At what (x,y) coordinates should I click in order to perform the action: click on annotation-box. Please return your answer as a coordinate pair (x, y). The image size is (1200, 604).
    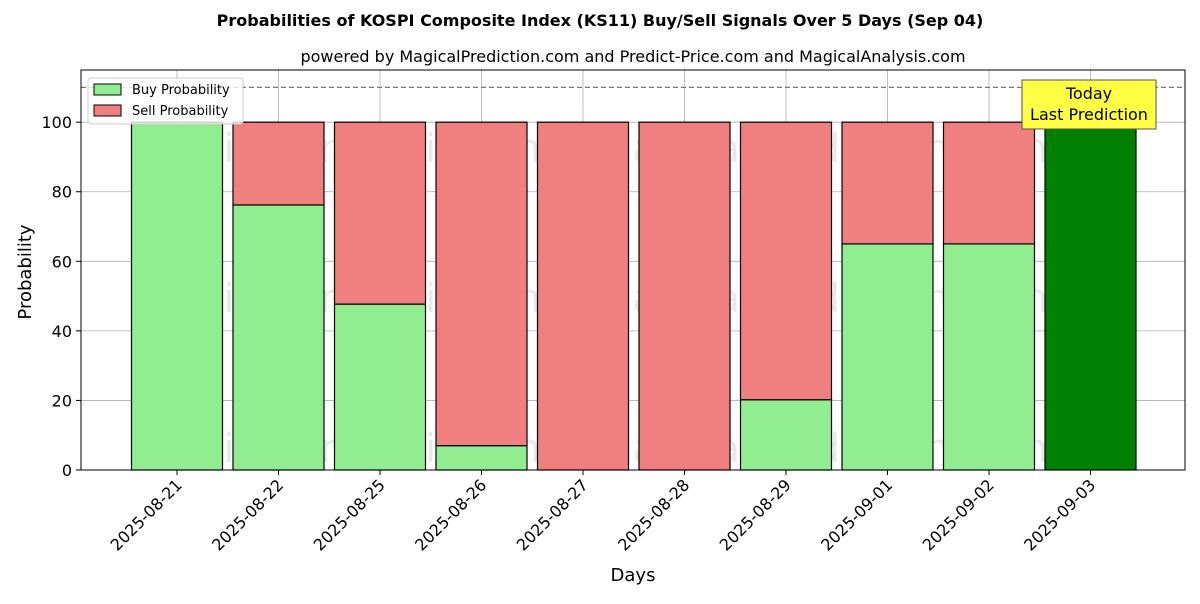
    Looking at the image, I should click on (1089, 104).